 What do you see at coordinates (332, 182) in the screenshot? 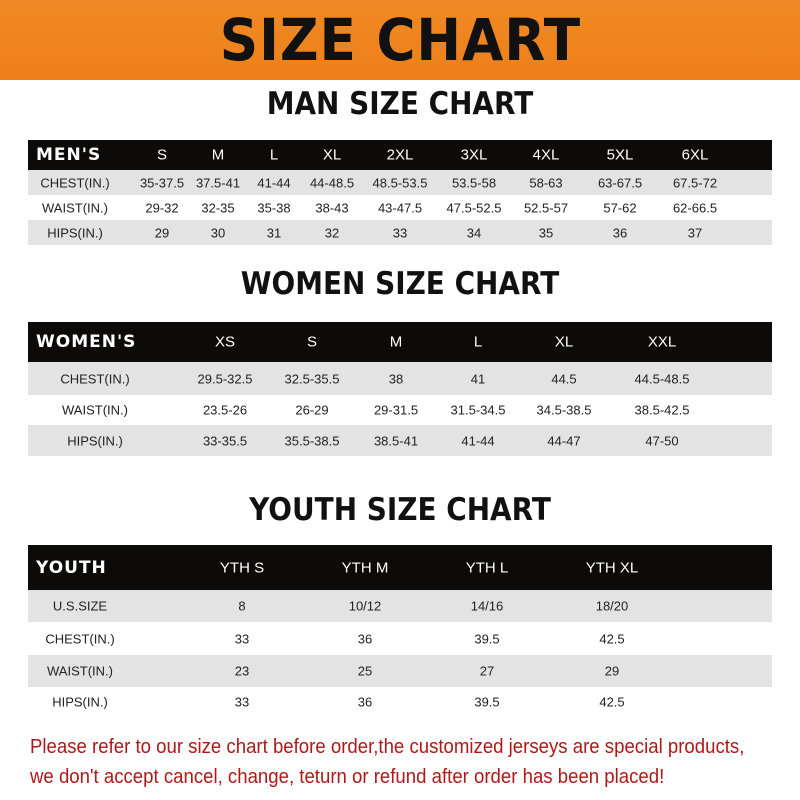
I see `table-cell: 44-48.5` at bounding box center [332, 182].